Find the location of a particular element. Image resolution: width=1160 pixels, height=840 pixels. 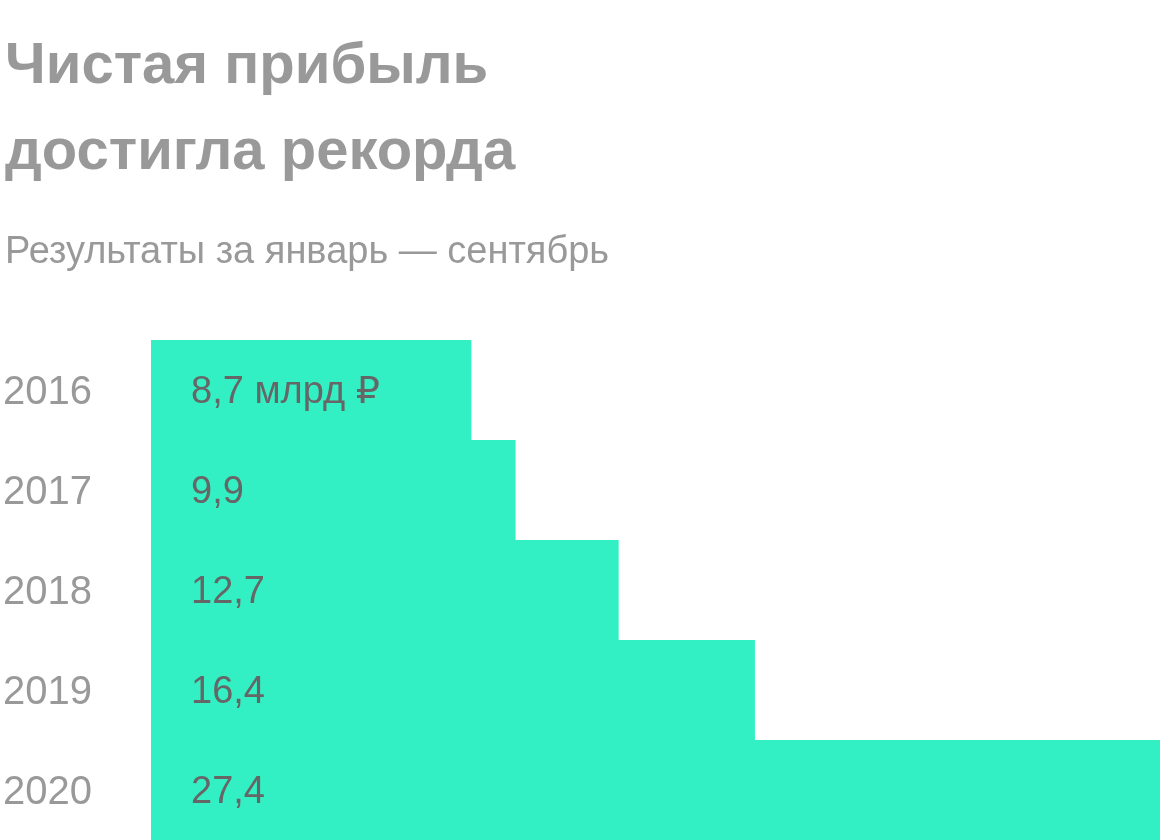

y-tick-label: 2018 is located at coordinates (47, 590).